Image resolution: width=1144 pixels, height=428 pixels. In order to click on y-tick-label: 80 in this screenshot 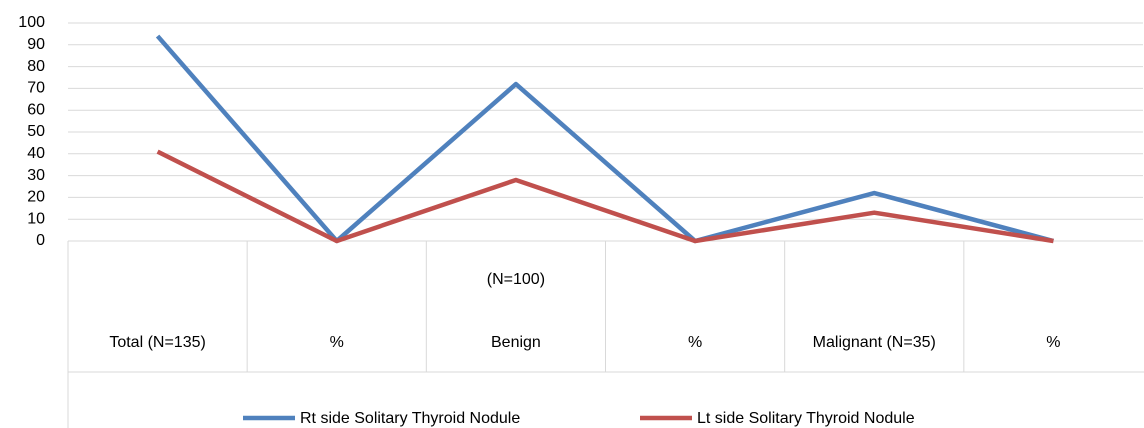, I will do `click(36, 66)`.